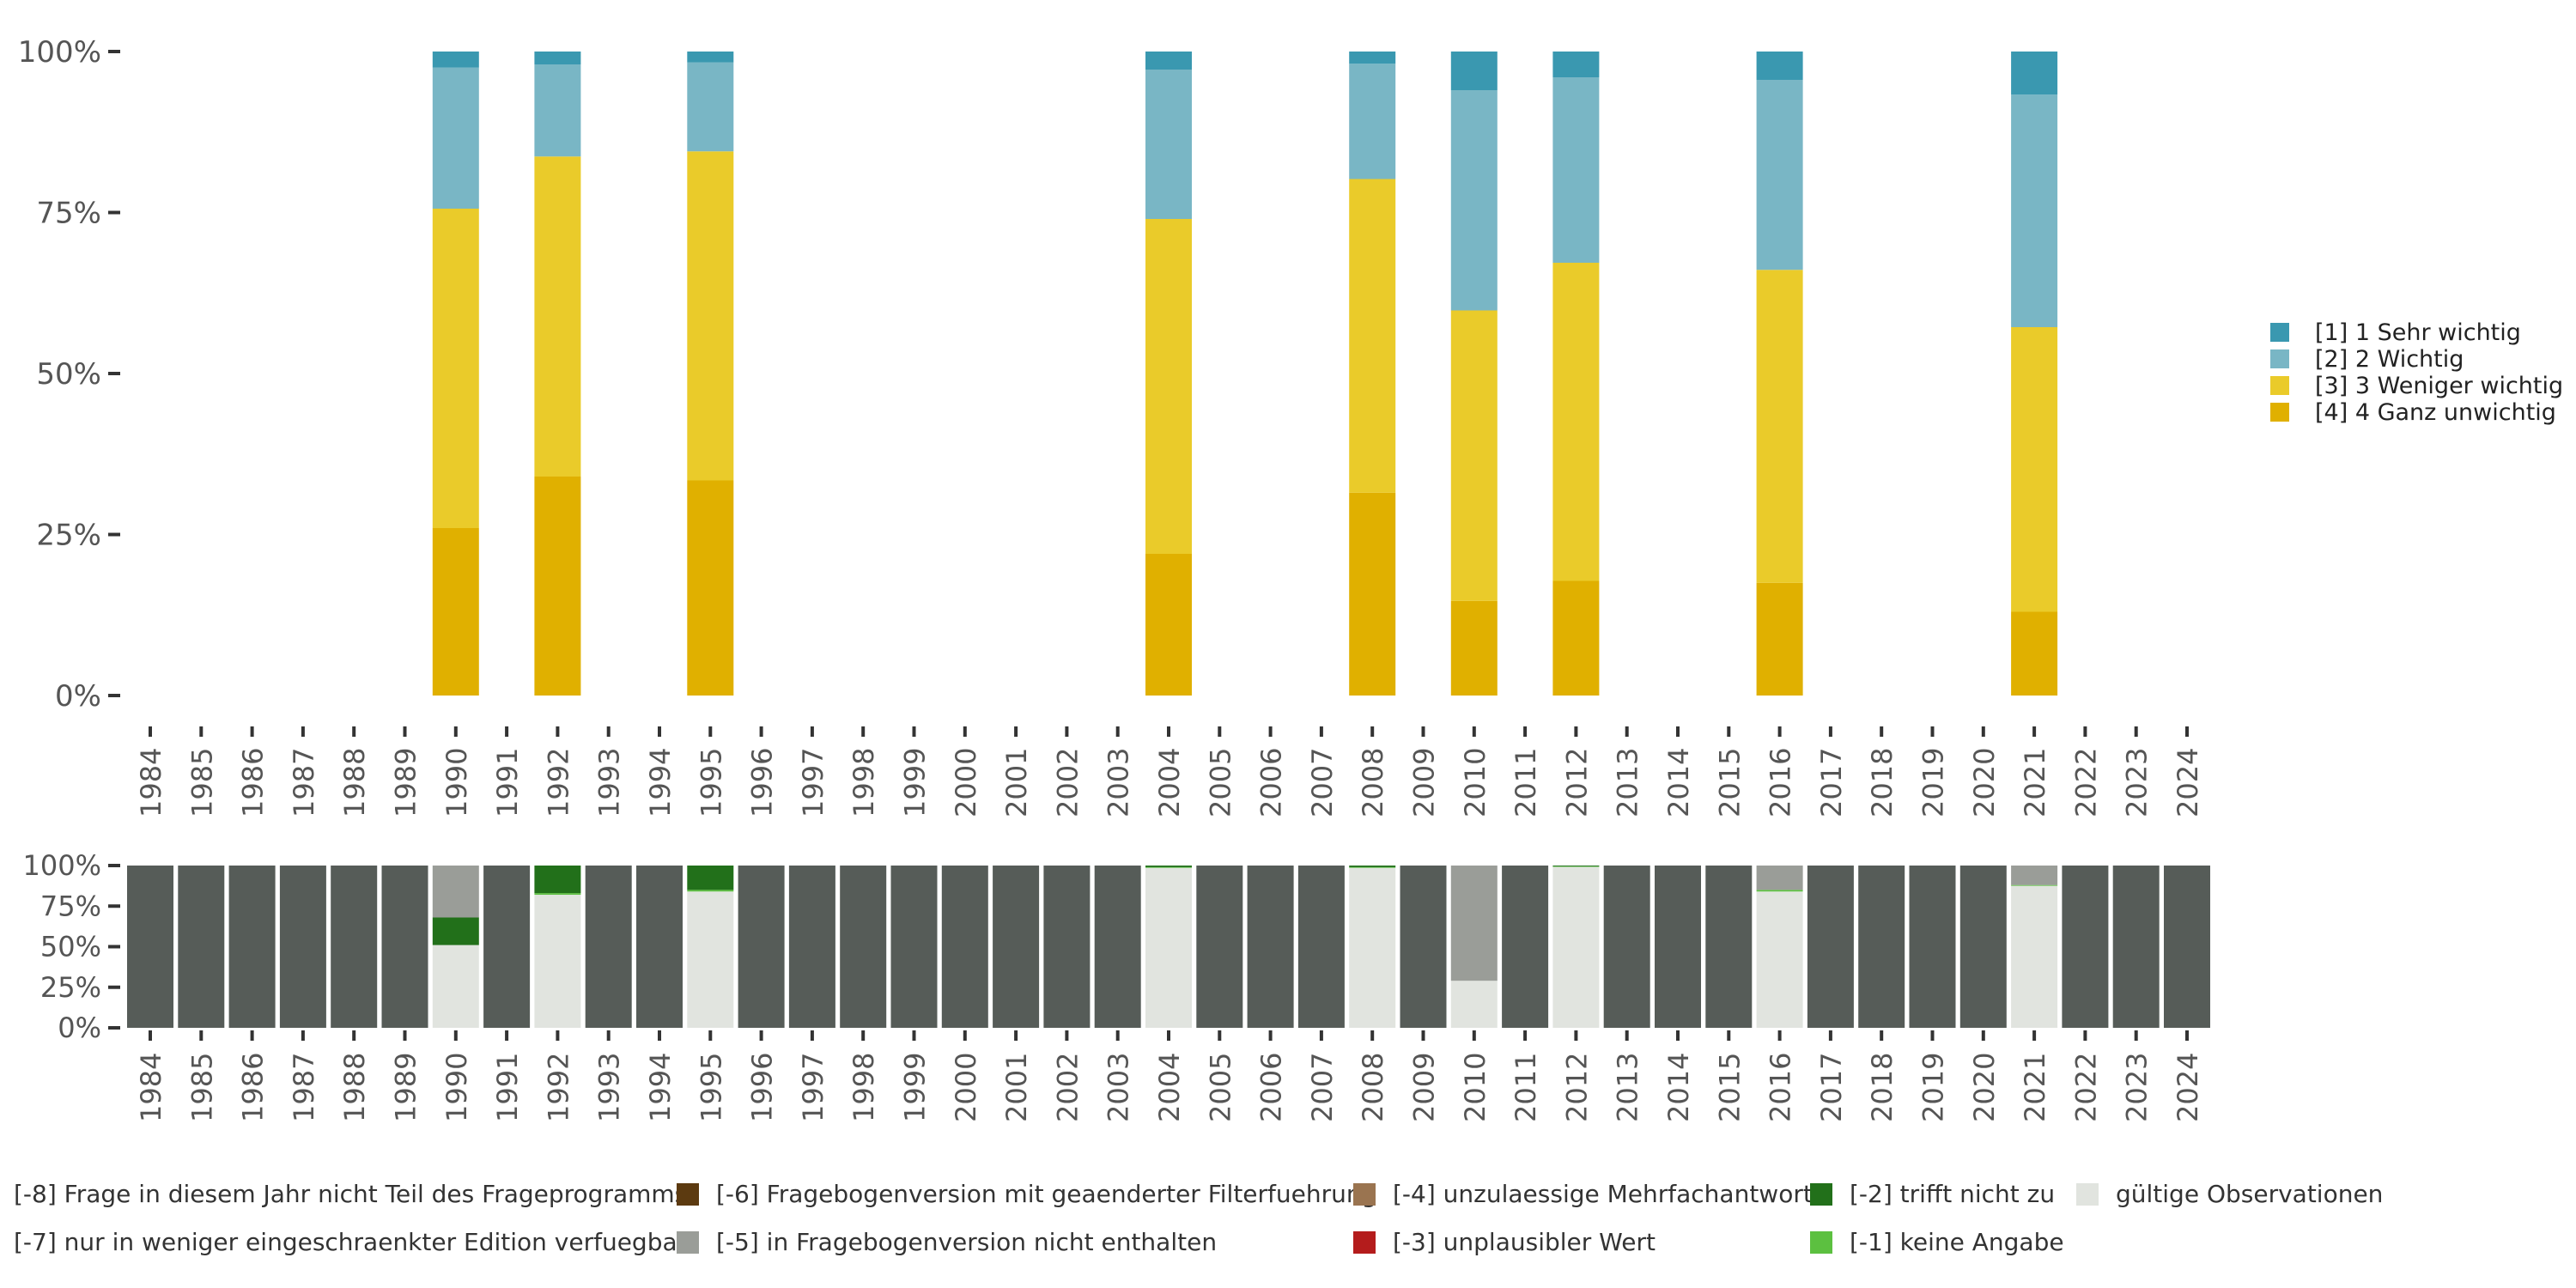 The image size is (2576, 1288). What do you see at coordinates (558, 1087) in the screenshot?
I see `x-tick-label: 1992` at bounding box center [558, 1087].